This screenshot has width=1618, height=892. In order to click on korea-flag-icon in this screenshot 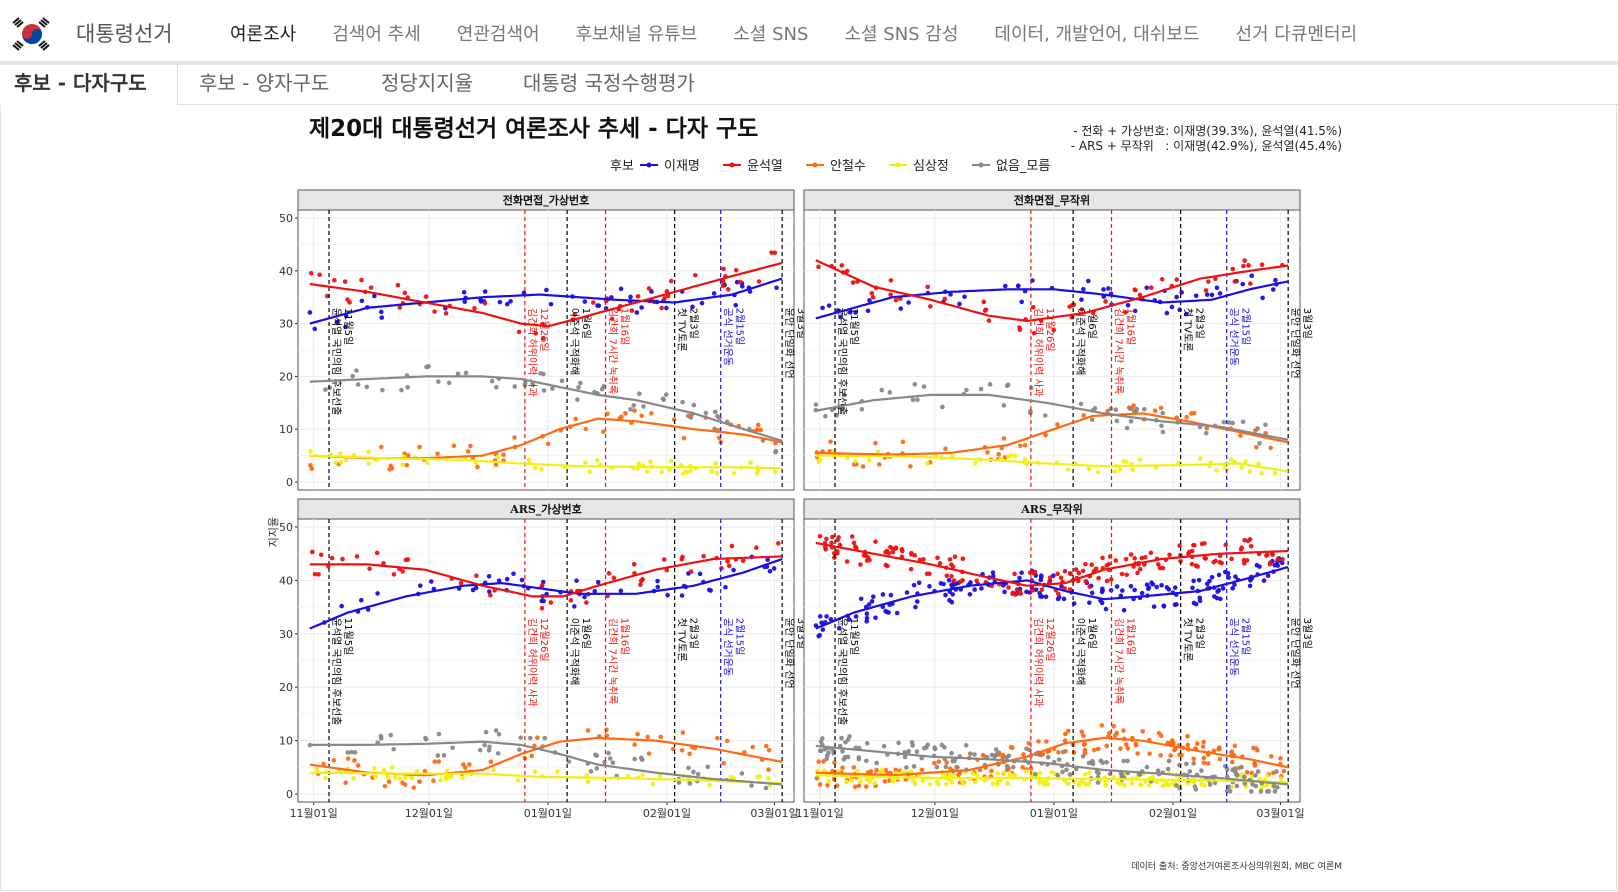, I will do `click(32, 34)`.